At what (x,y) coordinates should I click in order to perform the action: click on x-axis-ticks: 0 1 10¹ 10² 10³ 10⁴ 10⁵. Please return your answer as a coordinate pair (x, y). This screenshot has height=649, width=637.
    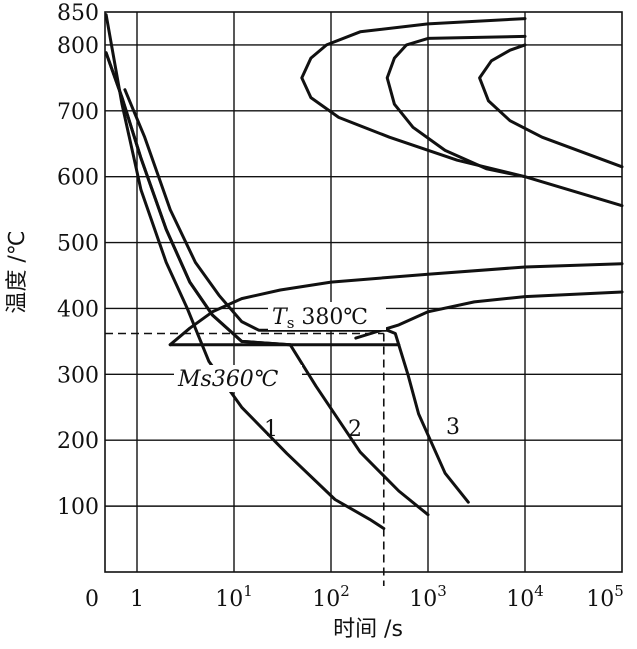
    Looking at the image, I should click on (354, 597).